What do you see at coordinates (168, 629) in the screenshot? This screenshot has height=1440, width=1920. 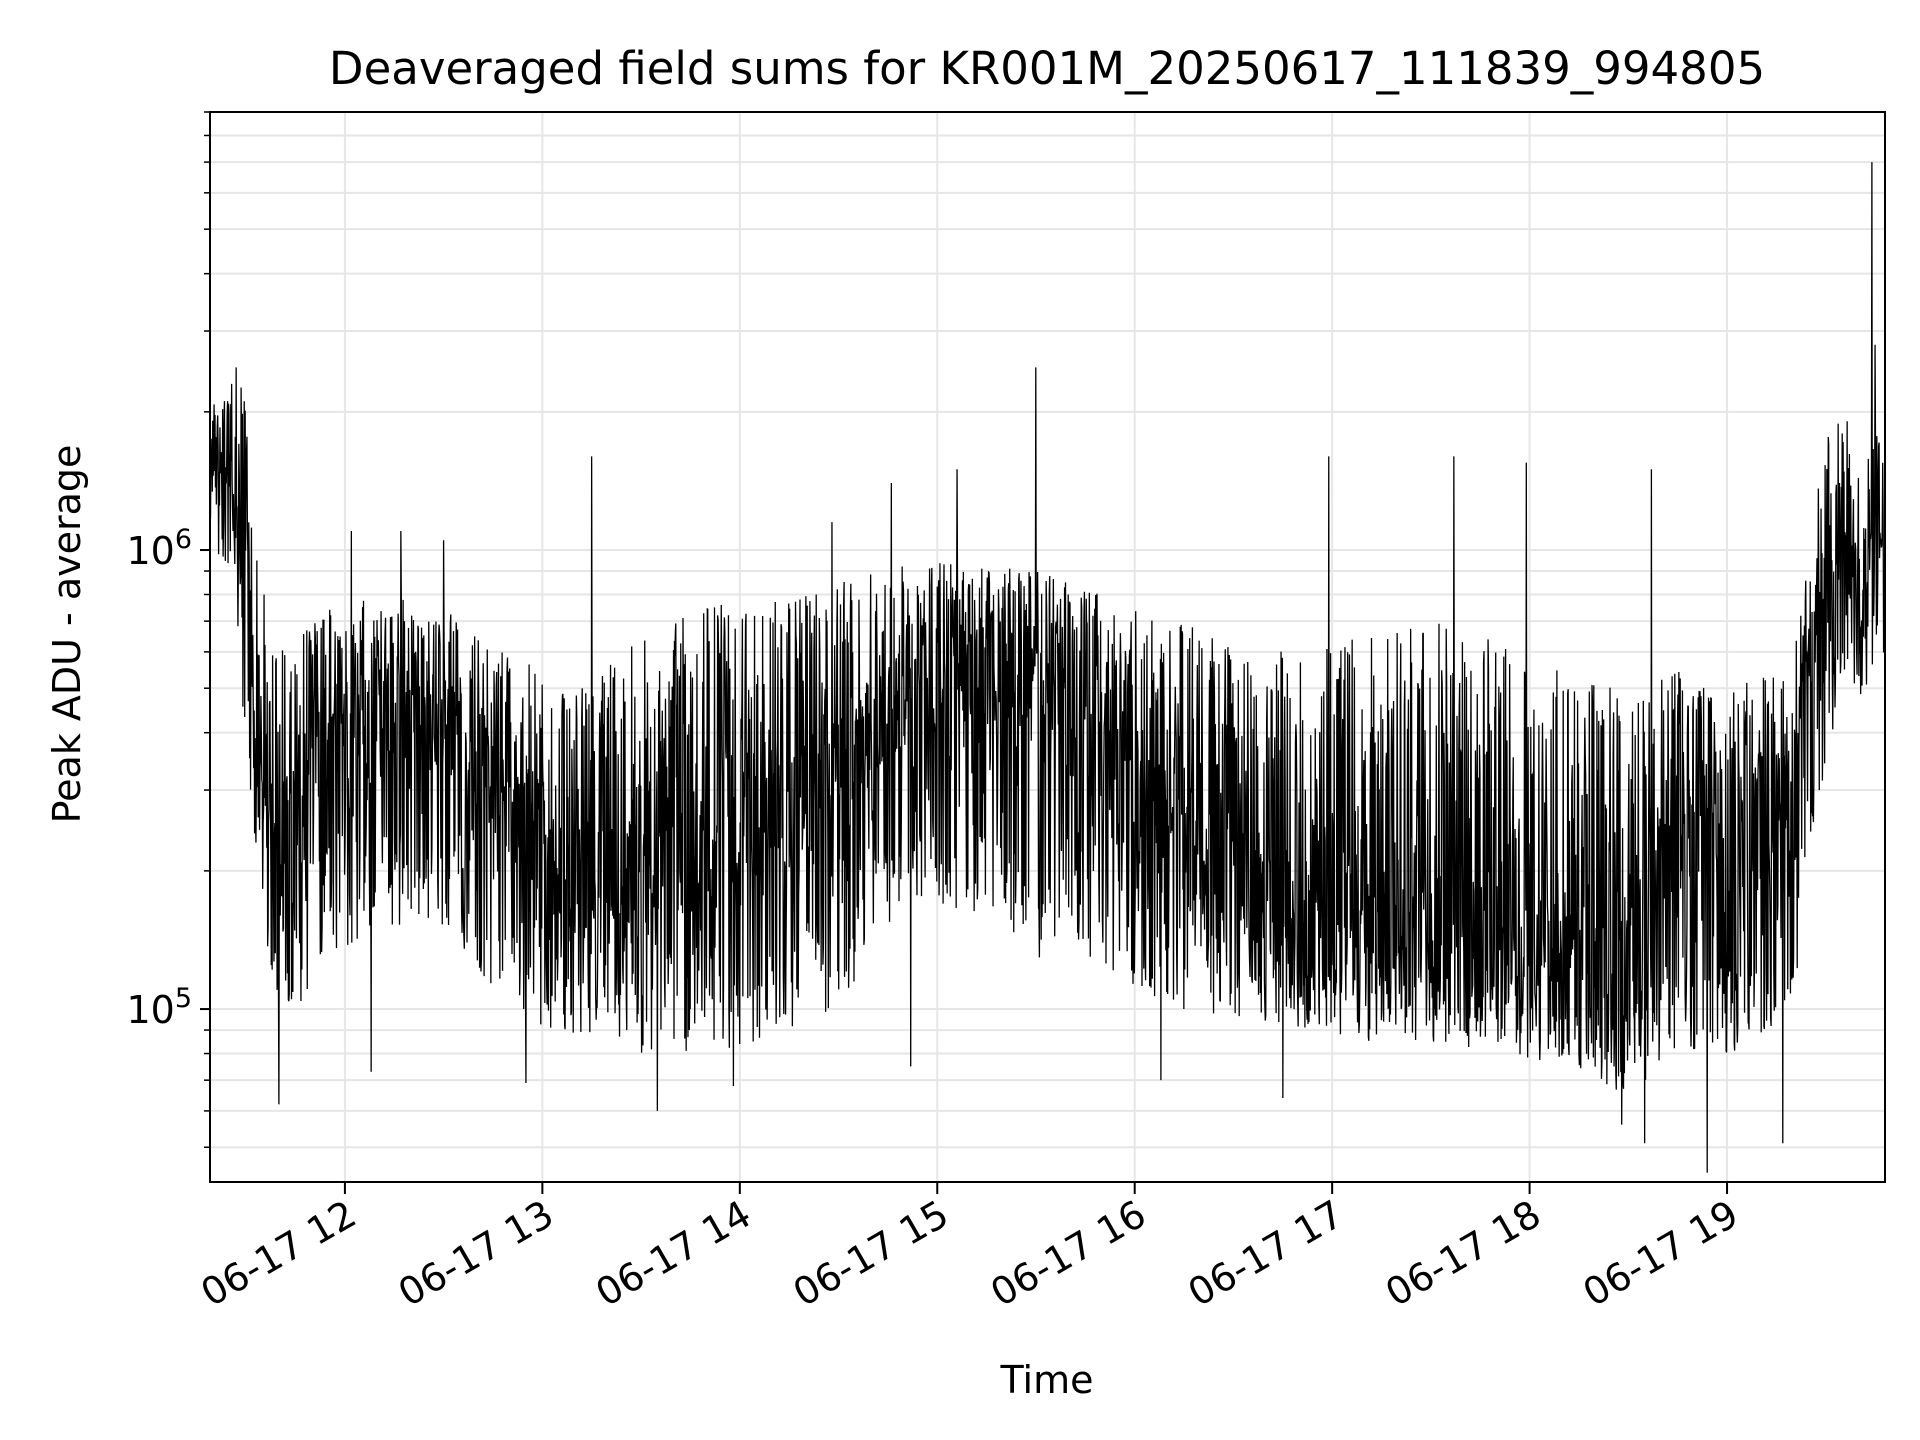 I see `y-axis: 105 106` at bounding box center [168, 629].